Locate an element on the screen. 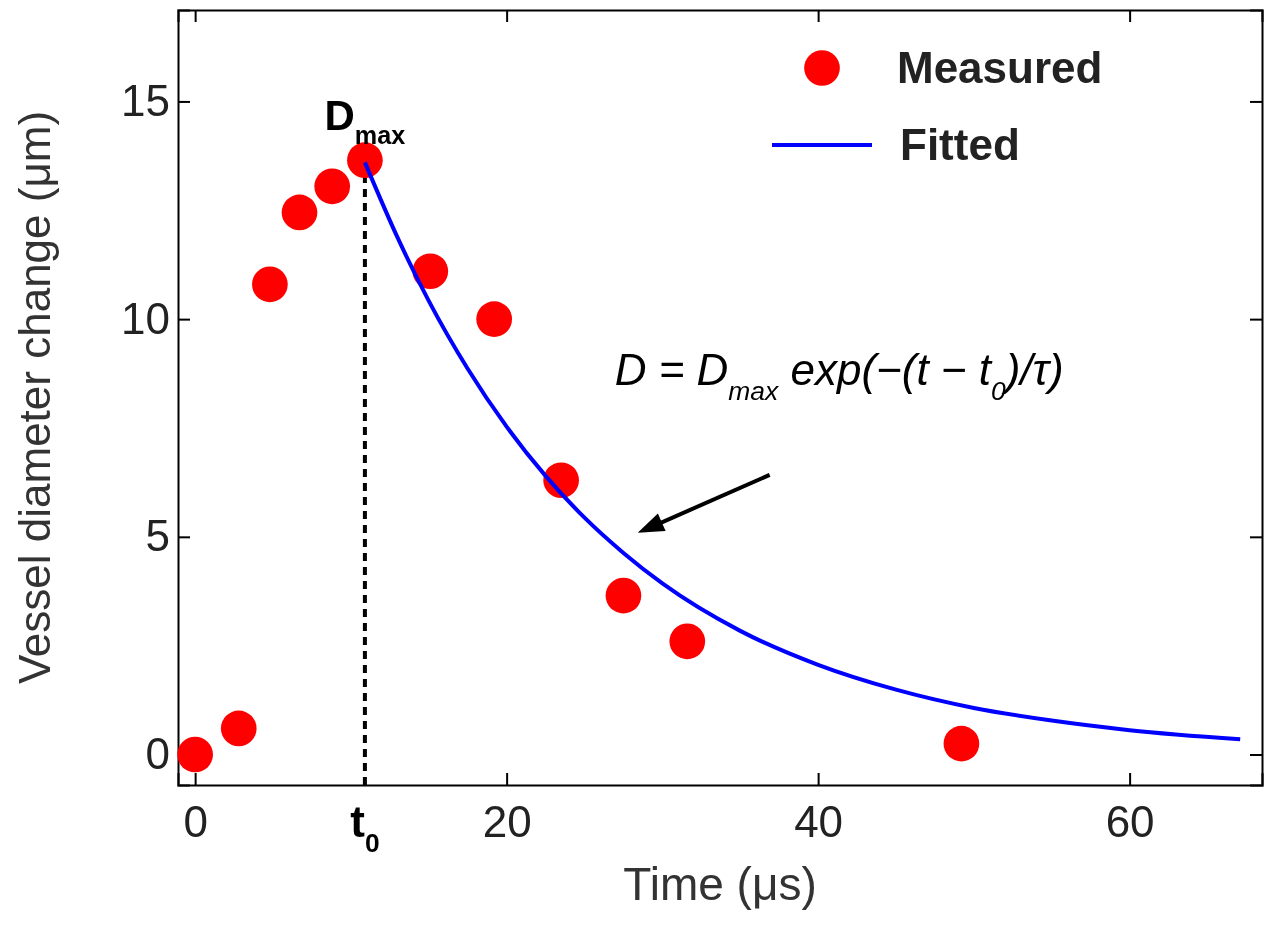 The width and height of the screenshot is (1264, 925). y-tick-label: 5 is located at coordinates (157, 536).